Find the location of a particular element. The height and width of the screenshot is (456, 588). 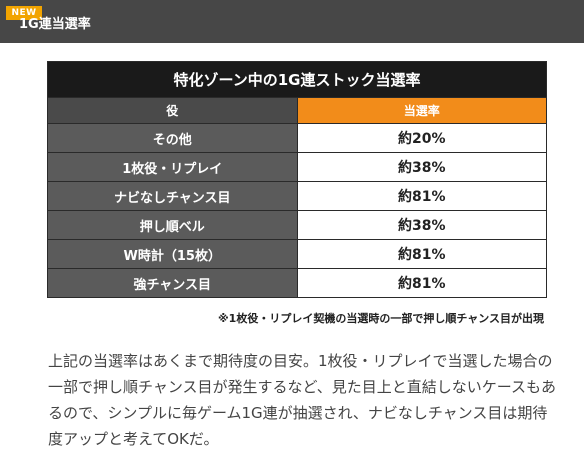

table-row: W時計（15枚） 約81% is located at coordinates (297, 254).